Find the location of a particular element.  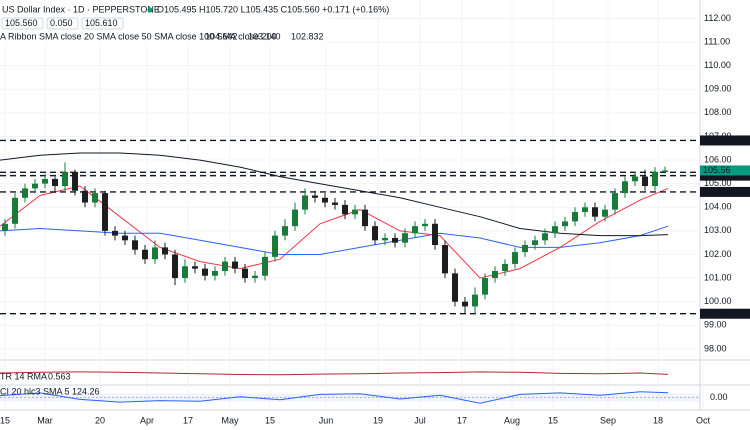

y-tick-label: 100.00 is located at coordinates (718, 301).